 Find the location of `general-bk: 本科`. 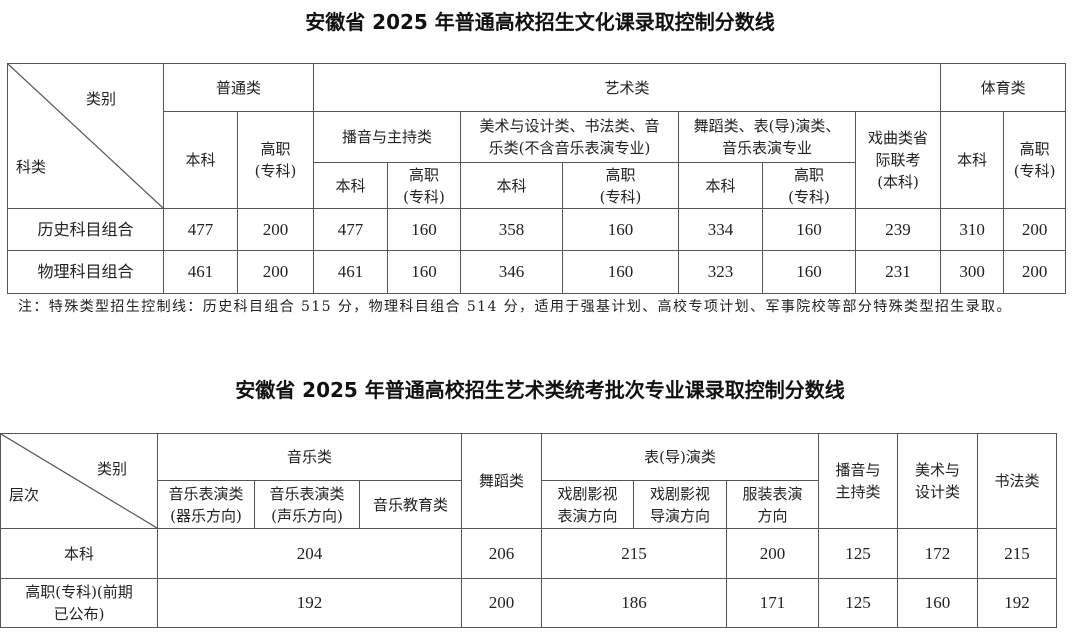

general-bk: 本科 is located at coordinates (200, 160).